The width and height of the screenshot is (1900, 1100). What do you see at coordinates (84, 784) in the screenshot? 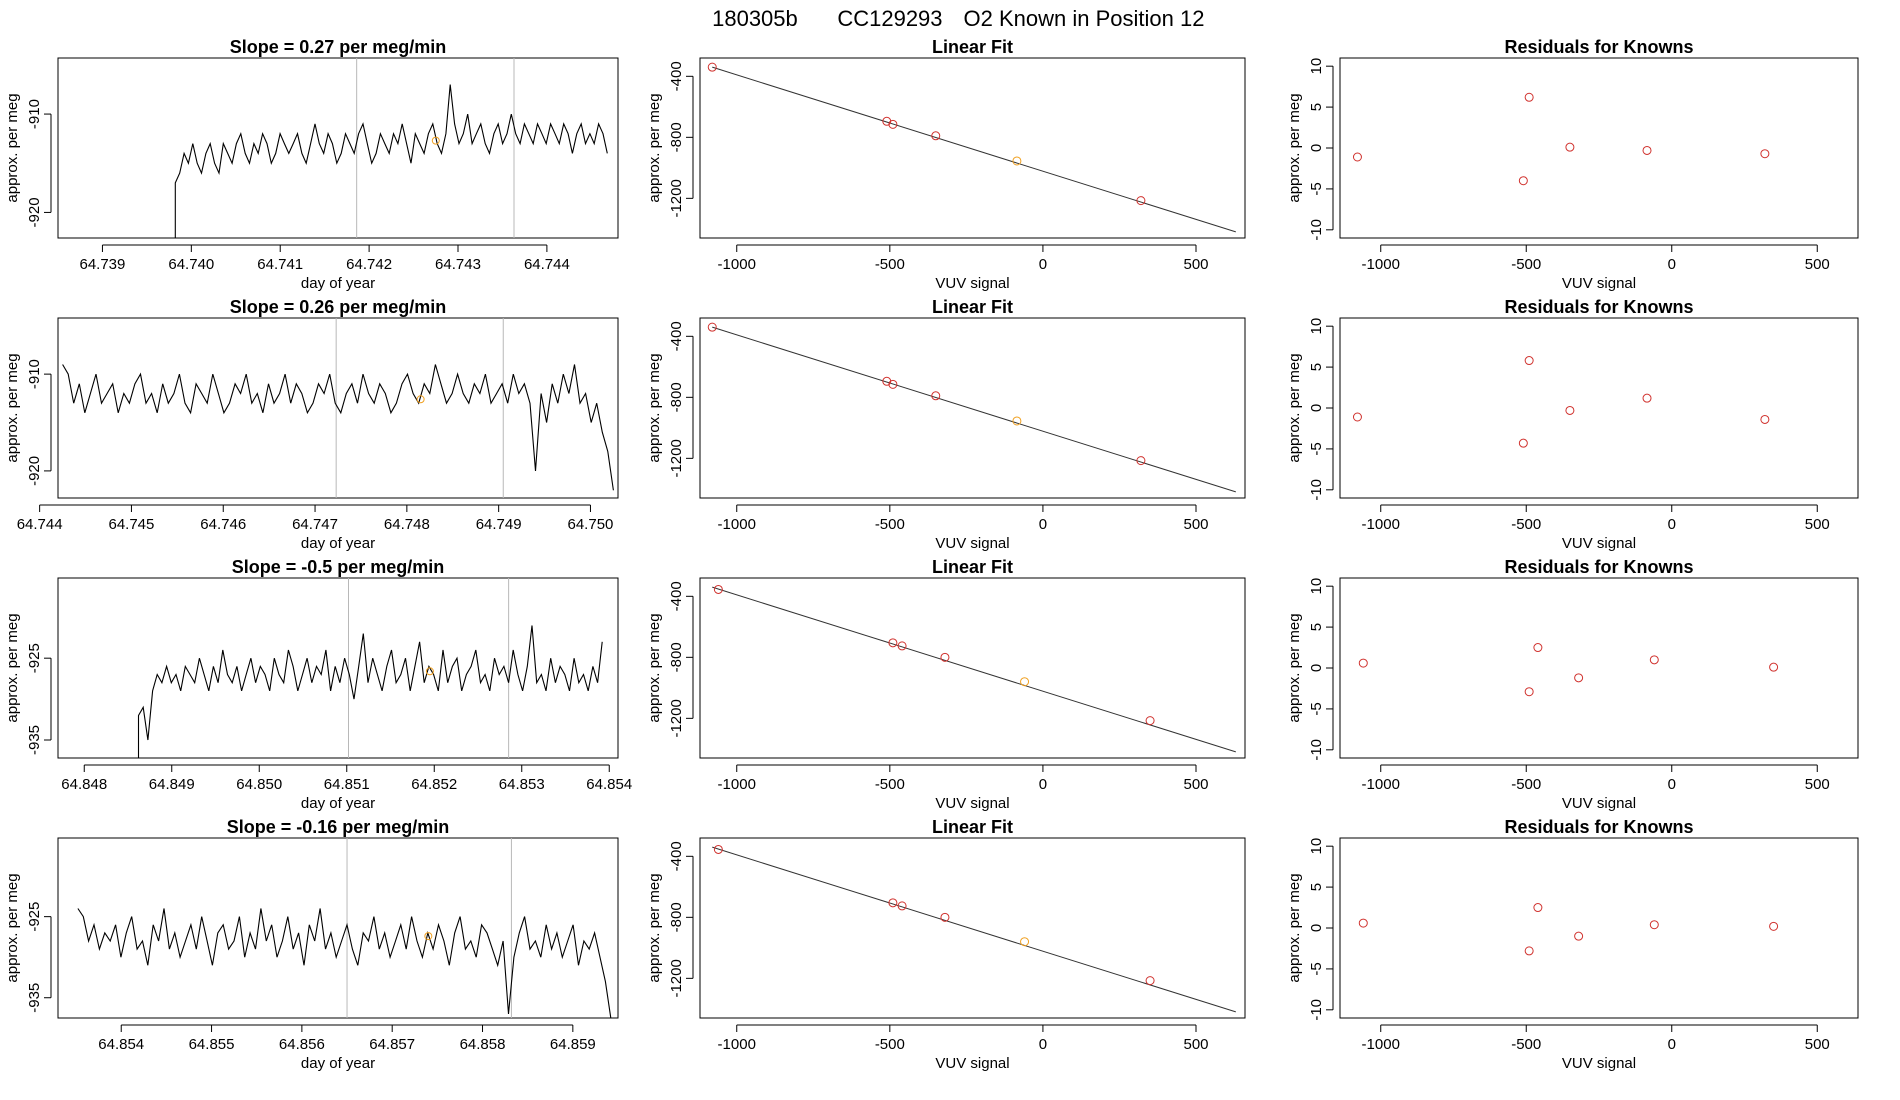
I see `x-tick-label: 64.848` at bounding box center [84, 784].